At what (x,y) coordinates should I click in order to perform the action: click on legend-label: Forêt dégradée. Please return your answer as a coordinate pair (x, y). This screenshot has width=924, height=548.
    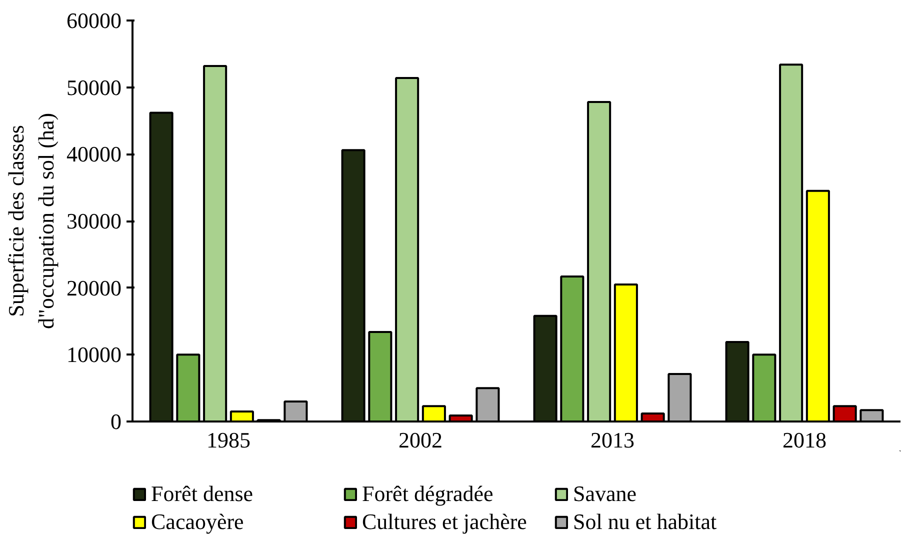
    Looking at the image, I should click on (428, 494).